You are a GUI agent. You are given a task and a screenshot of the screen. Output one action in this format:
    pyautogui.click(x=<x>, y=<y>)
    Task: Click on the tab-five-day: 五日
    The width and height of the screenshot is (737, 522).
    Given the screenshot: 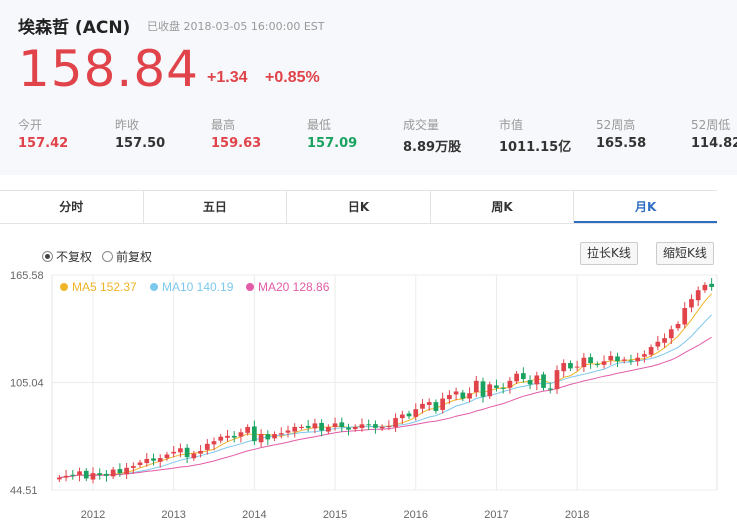 What is the action you would take?
    pyautogui.click(x=216, y=207)
    